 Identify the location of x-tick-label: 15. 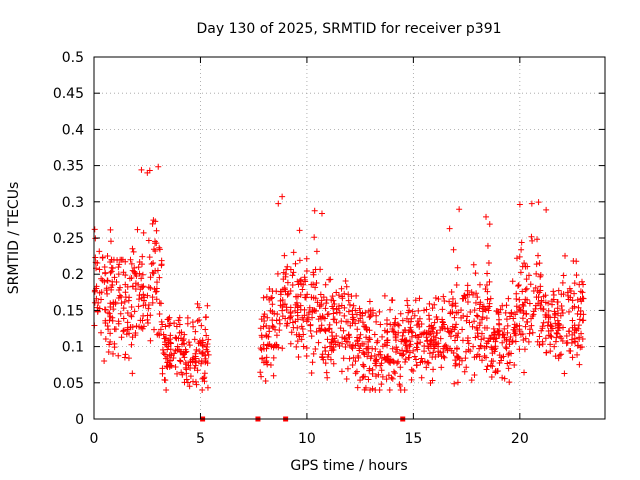
(413, 439).